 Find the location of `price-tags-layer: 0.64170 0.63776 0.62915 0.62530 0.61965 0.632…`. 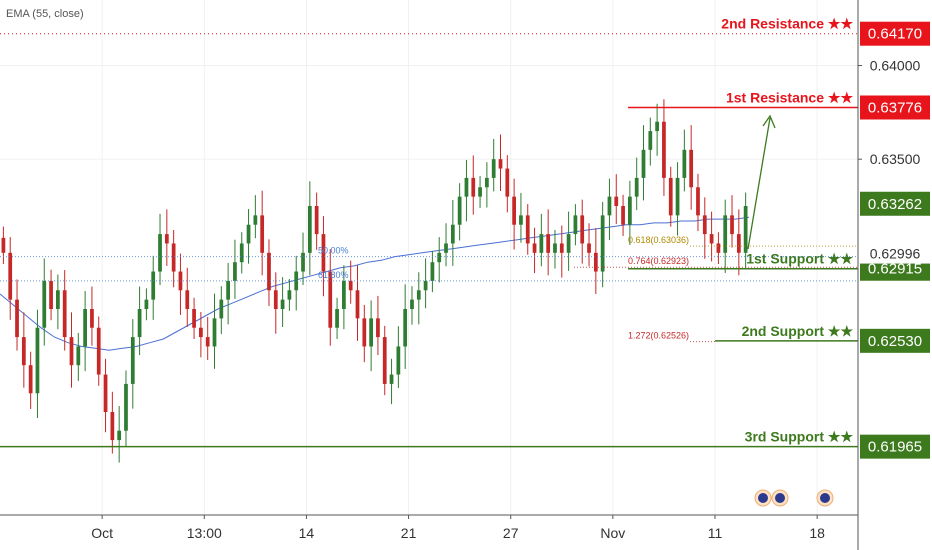

price-tags-layer: 0.64170 0.63776 0.62915 0.62530 0.61965 0.632… is located at coordinates (895, 240).